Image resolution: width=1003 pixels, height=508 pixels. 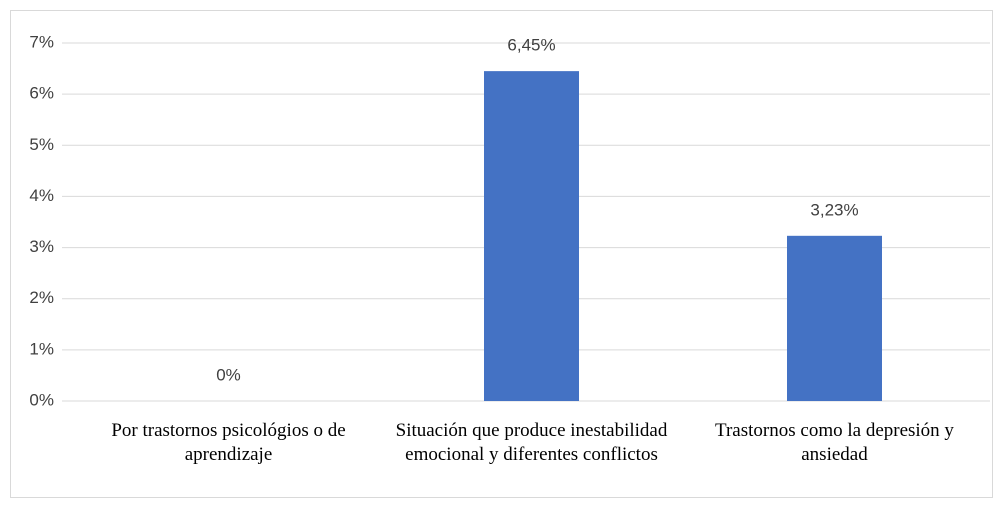 I want to click on y-tick-label: 7%, so click(x=41, y=41).